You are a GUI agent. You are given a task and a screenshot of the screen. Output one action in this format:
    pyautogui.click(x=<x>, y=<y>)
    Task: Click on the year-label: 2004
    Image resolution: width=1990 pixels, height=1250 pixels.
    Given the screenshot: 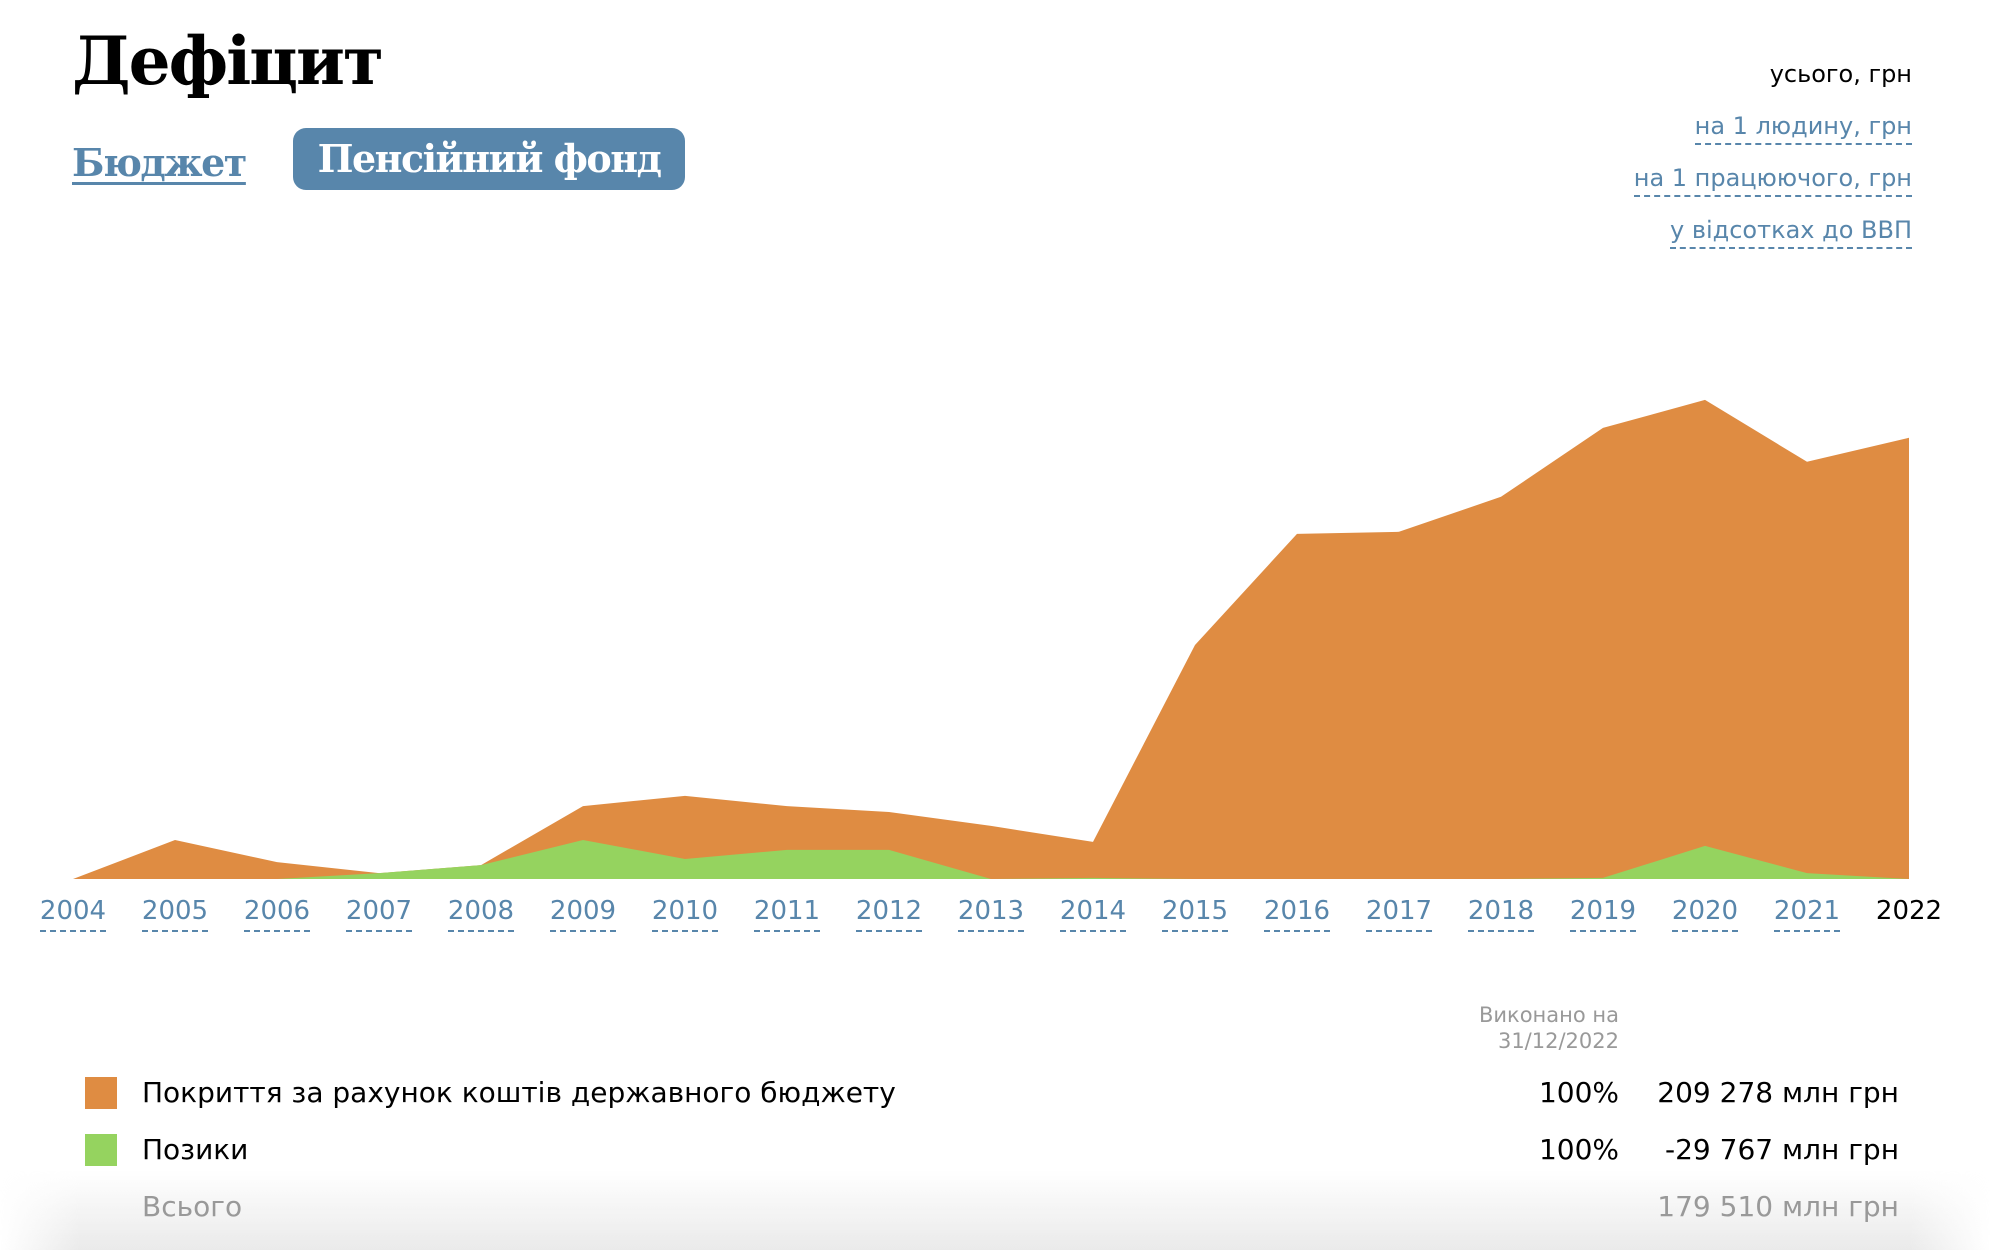 What is the action you would take?
    pyautogui.click(x=73, y=914)
    